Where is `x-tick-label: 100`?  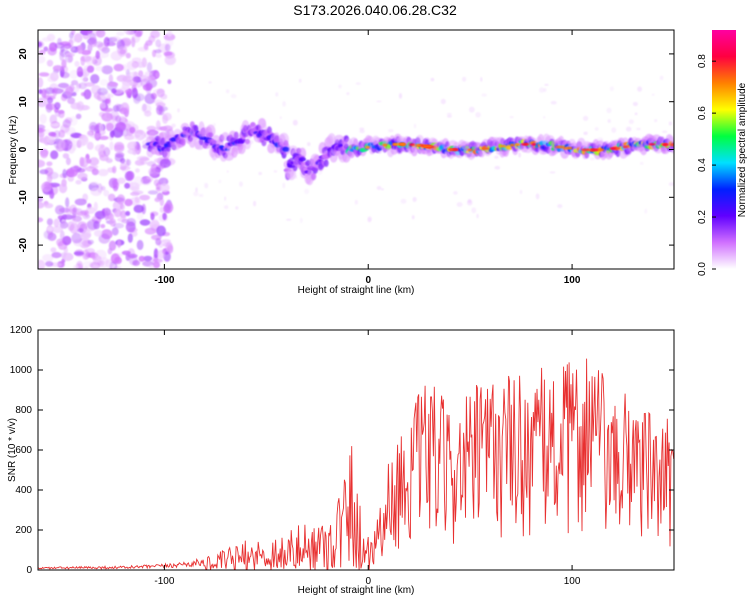
x-tick-label: 100 is located at coordinates (572, 581).